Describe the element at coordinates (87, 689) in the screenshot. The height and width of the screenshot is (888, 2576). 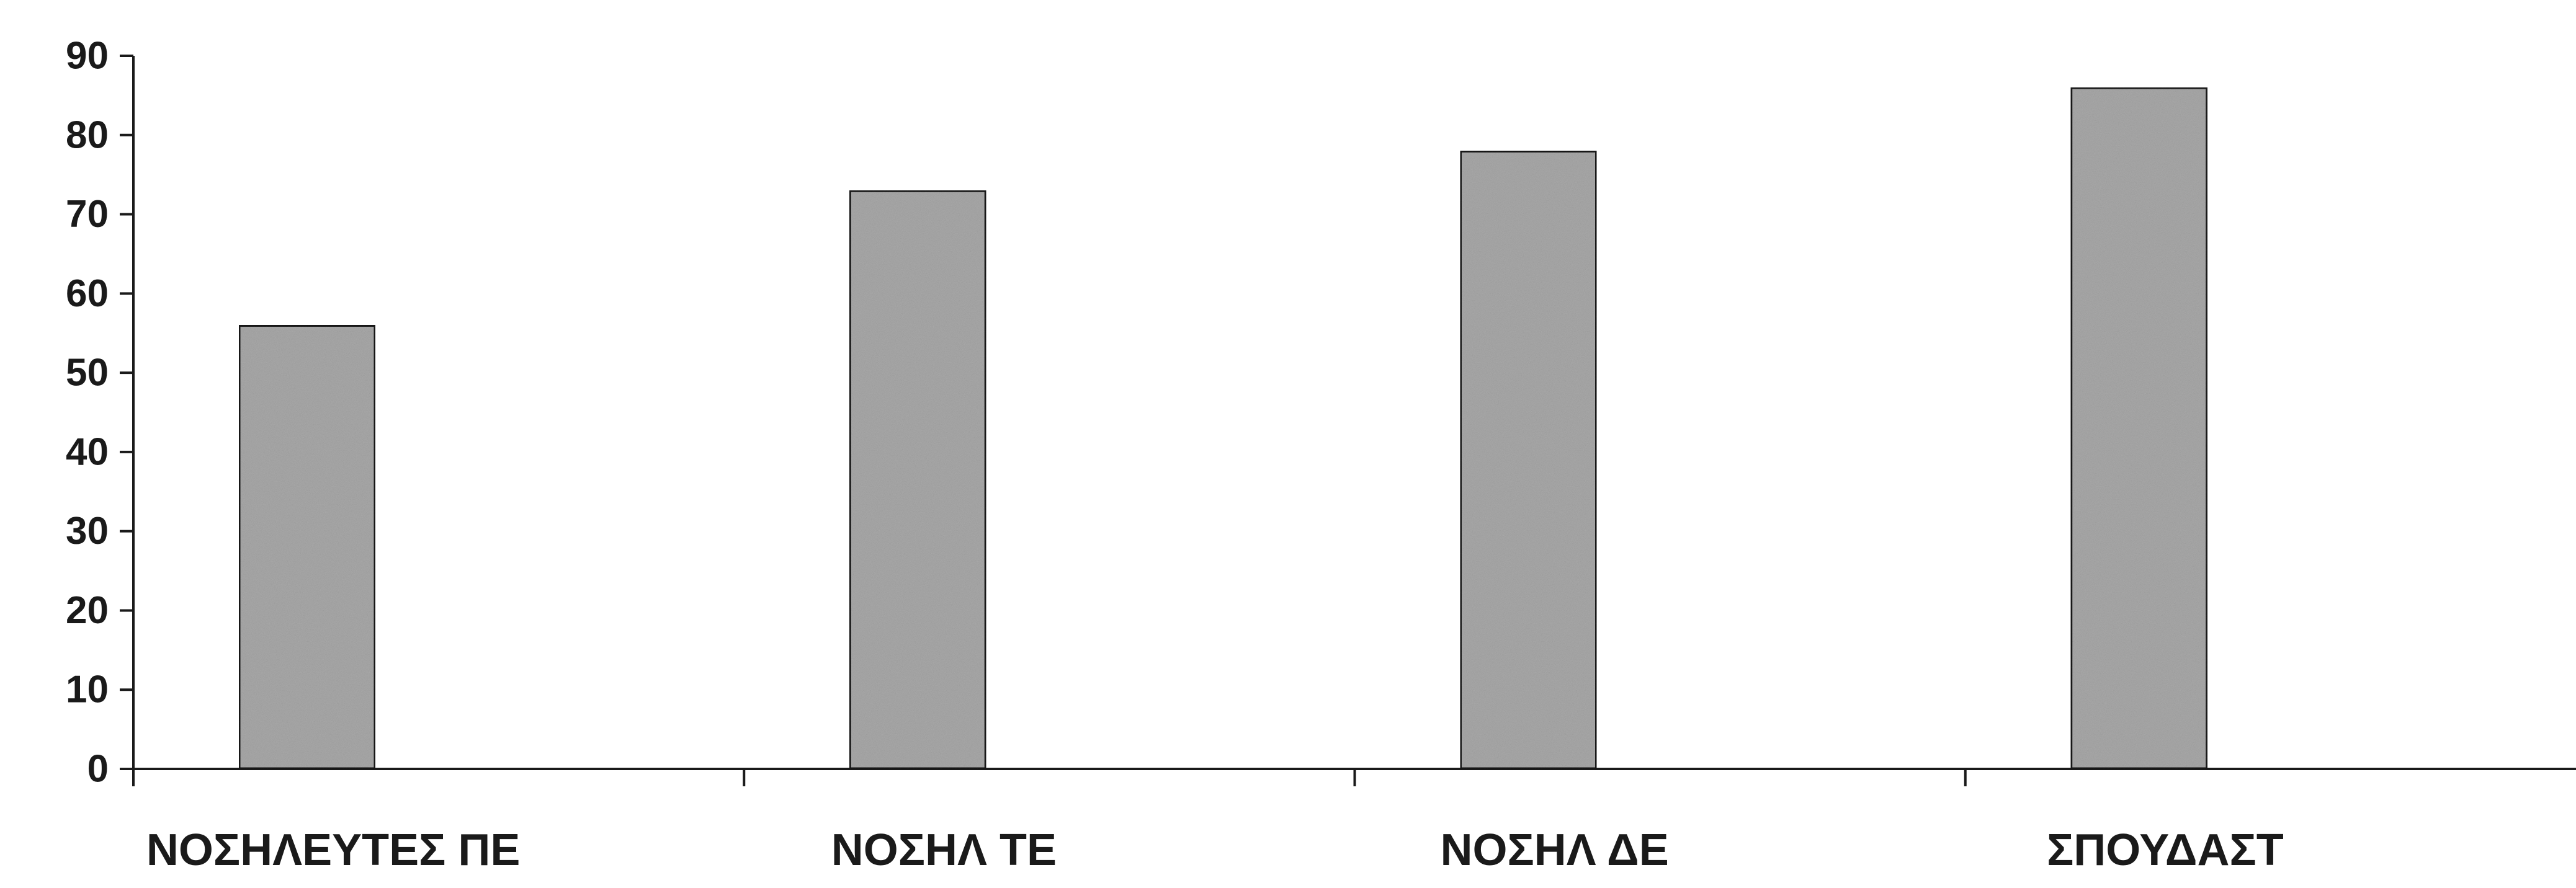
I see `y-tick-label: 10` at that location.